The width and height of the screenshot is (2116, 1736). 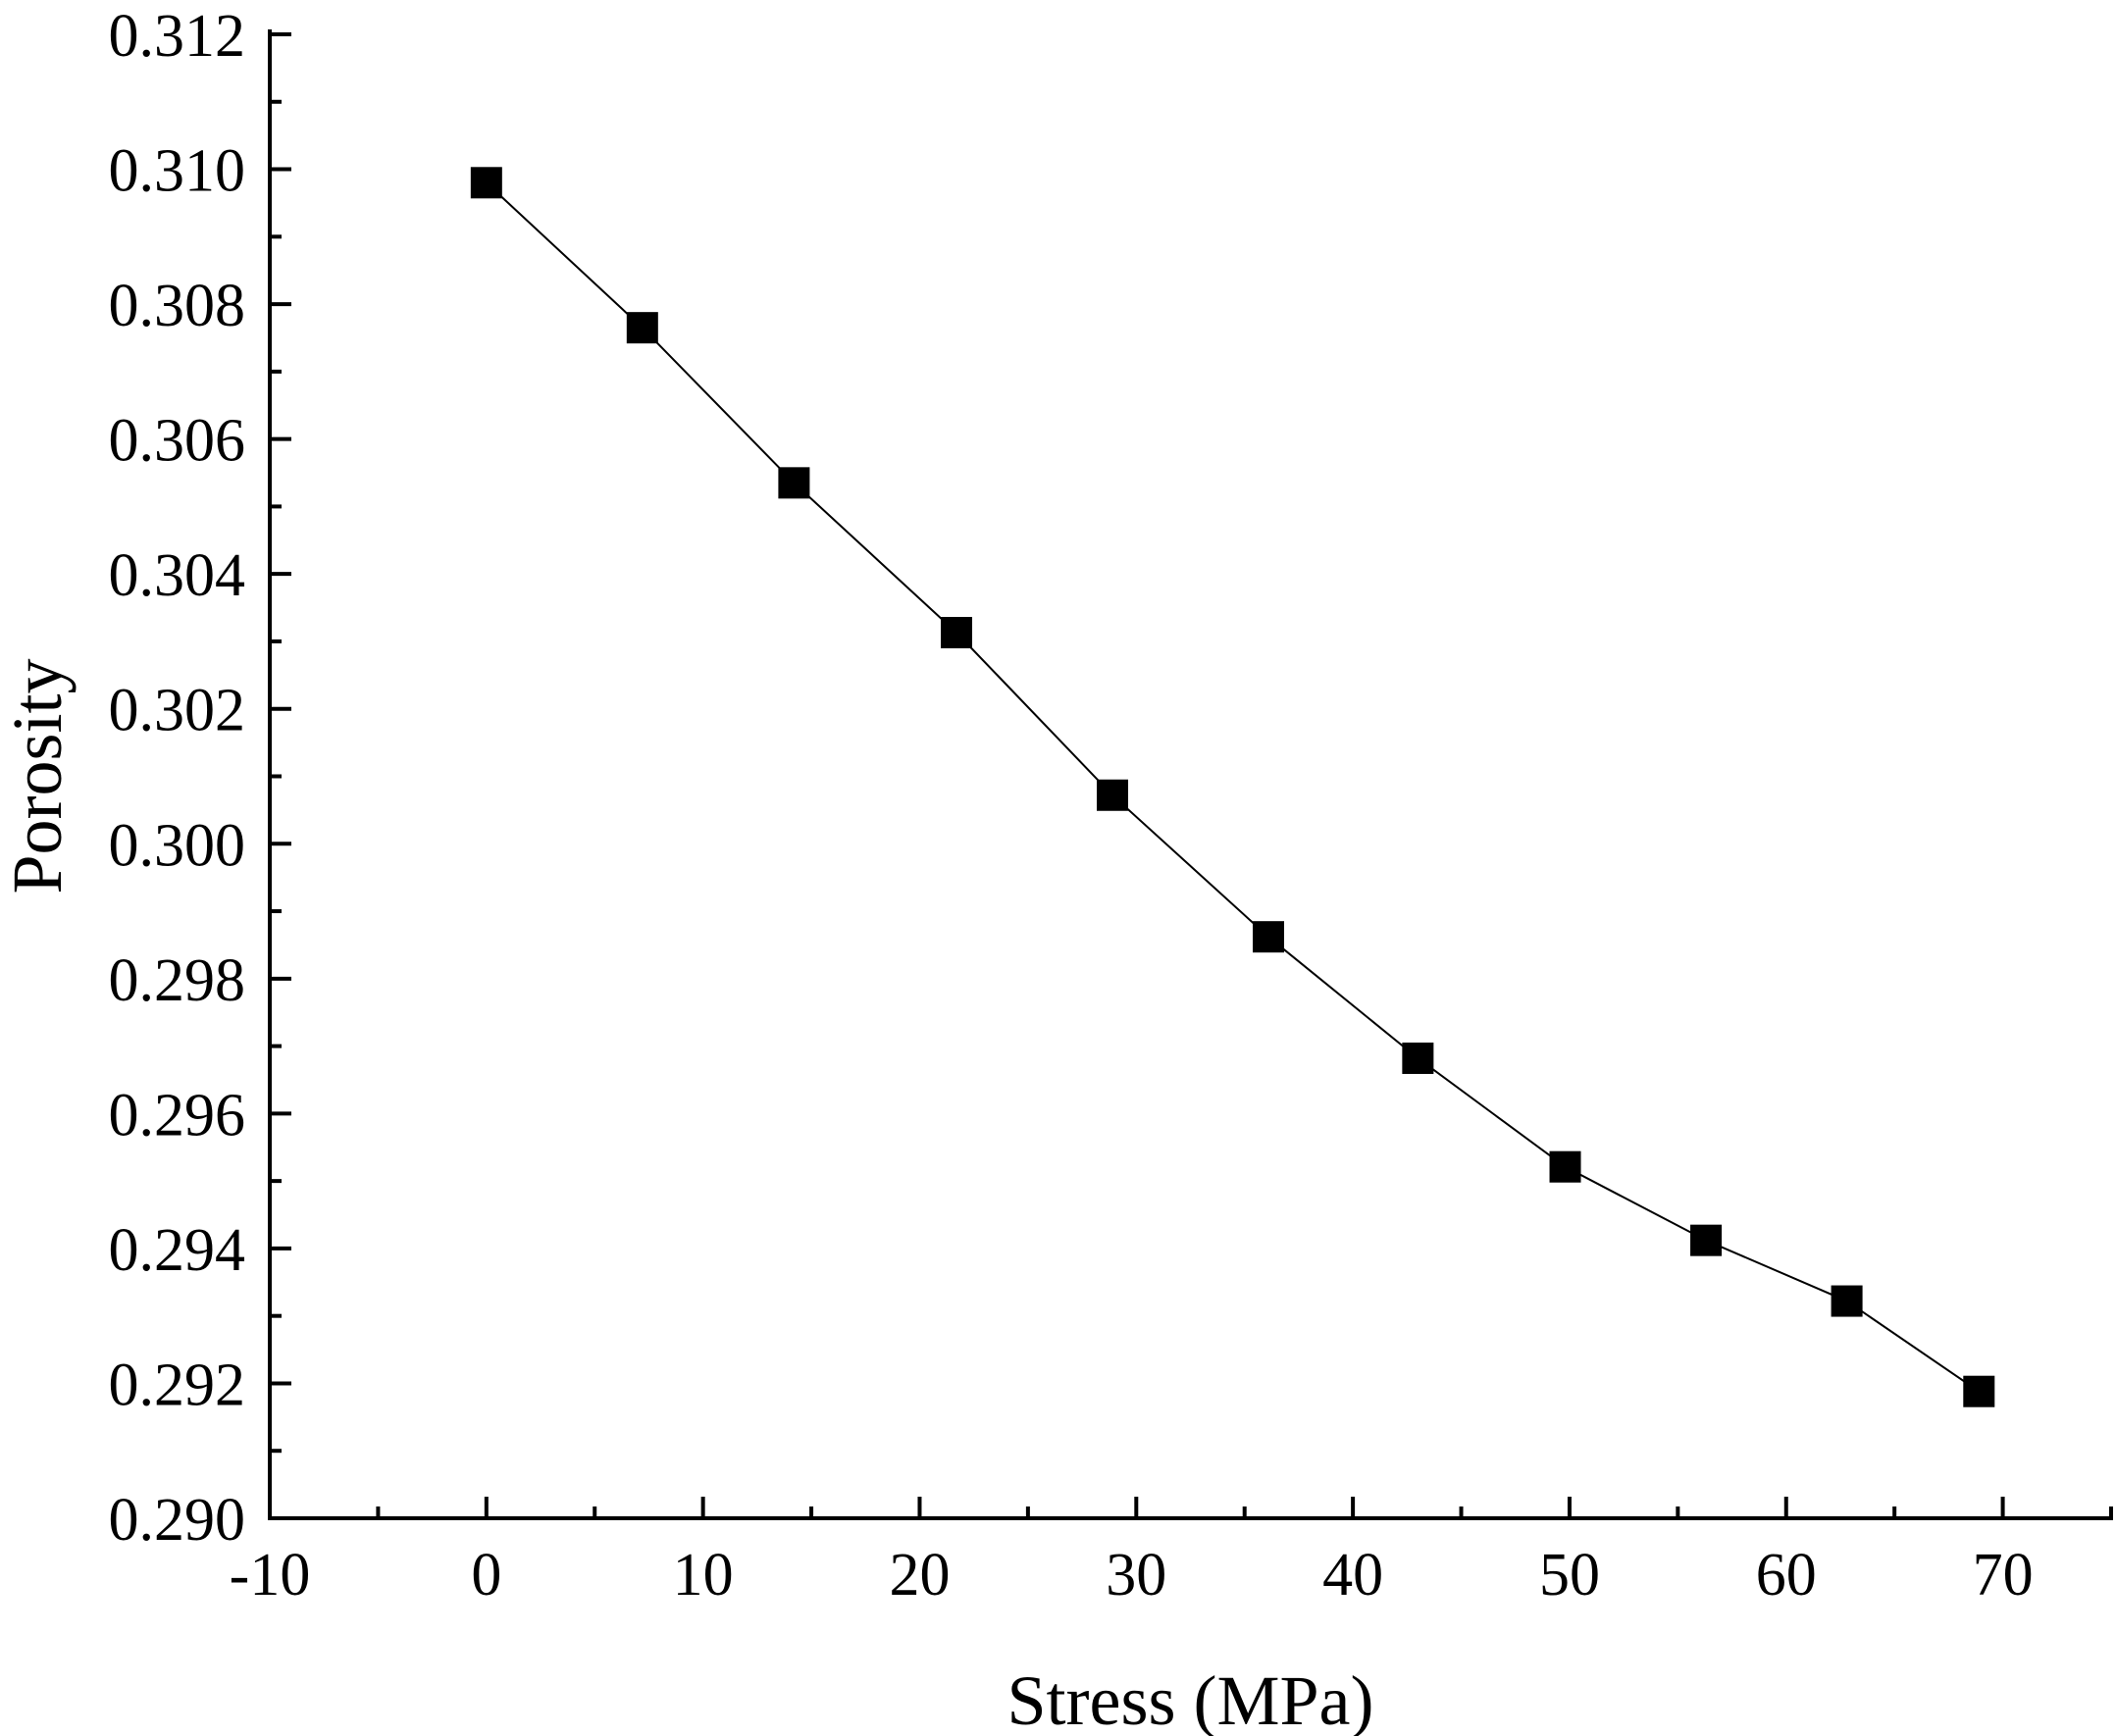 What do you see at coordinates (703, 1575) in the screenshot?
I see `x-tick-label: 10` at bounding box center [703, 1575].